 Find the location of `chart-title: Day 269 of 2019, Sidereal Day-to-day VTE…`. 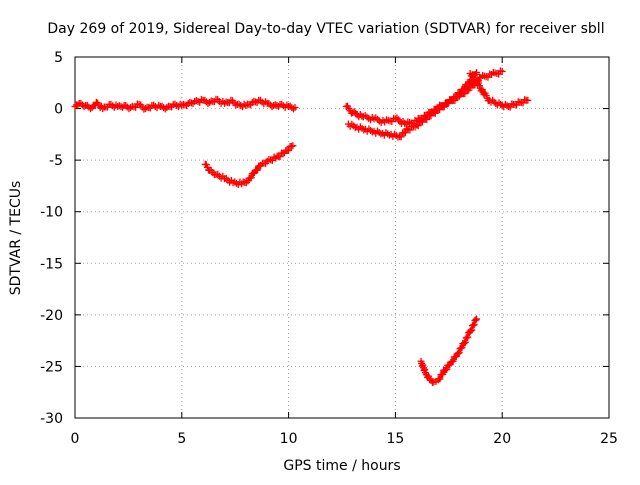

chart-title: Day 269 of 2019, Sidereal Day-to-day VTE… is located at coordinates (325, 29).